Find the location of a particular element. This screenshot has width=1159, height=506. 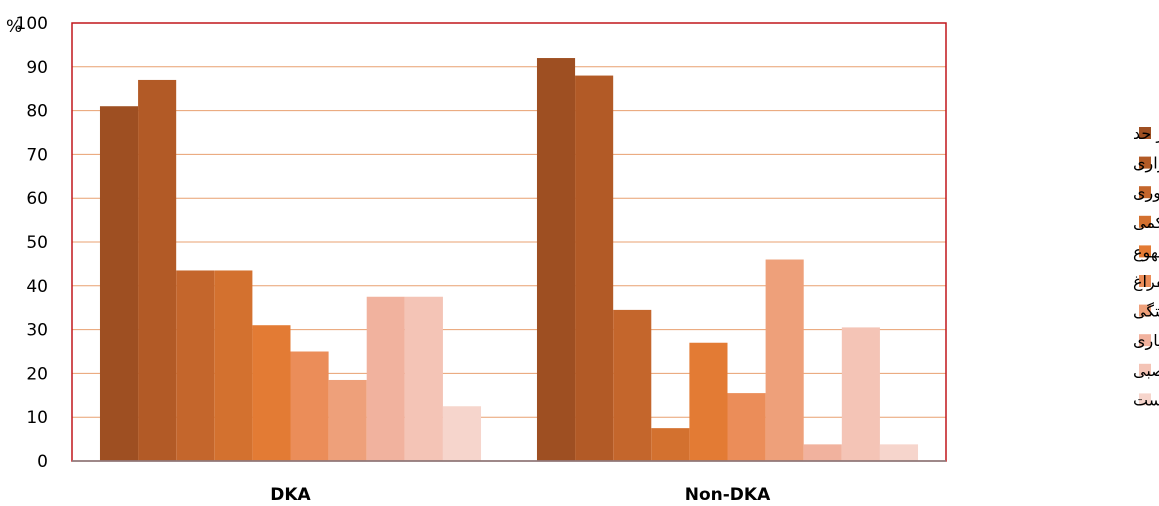

legend-label: استفراغ is located at coordinates (1146, 282).